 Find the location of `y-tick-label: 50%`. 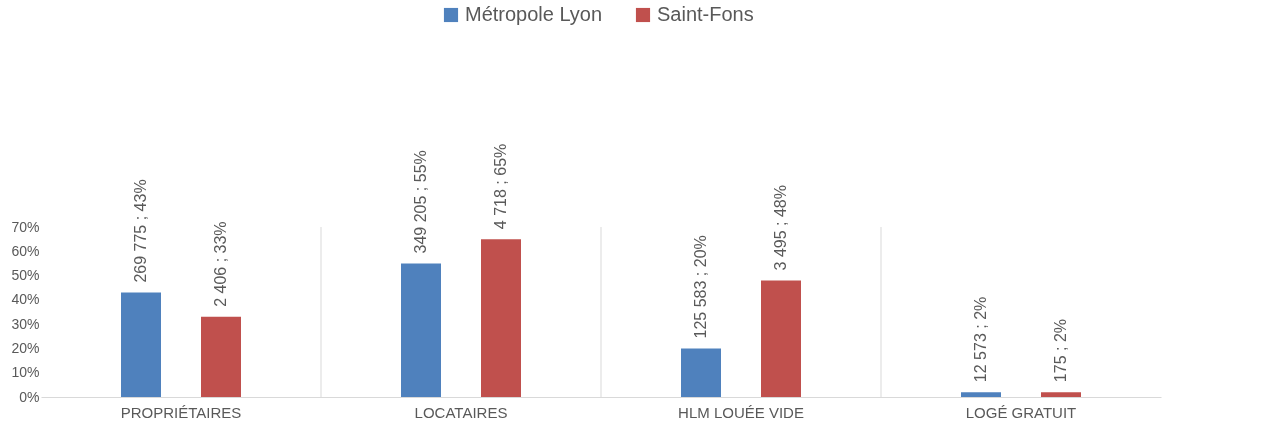

y-tick-label: 50% is located at coordinates (25, 275).